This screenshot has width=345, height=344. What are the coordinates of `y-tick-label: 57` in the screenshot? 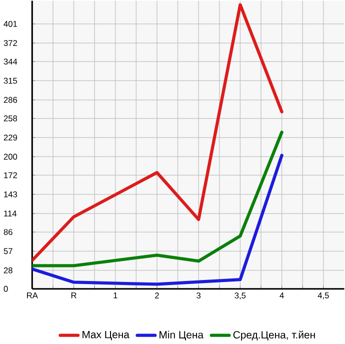 It's located at (8, 251).